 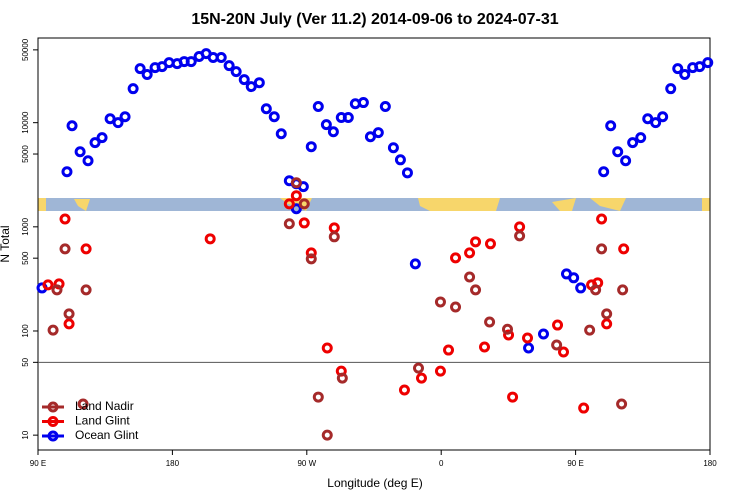 What do you see at coordinates (107, 435) in the screenshot?
I see `legend-label: Ocean Glint` at bounding box center [107, 435].